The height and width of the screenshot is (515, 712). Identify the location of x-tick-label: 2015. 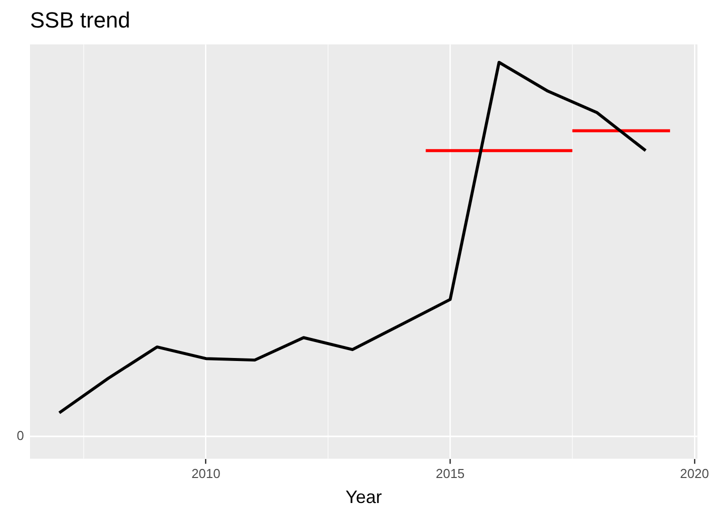
(450, 474).